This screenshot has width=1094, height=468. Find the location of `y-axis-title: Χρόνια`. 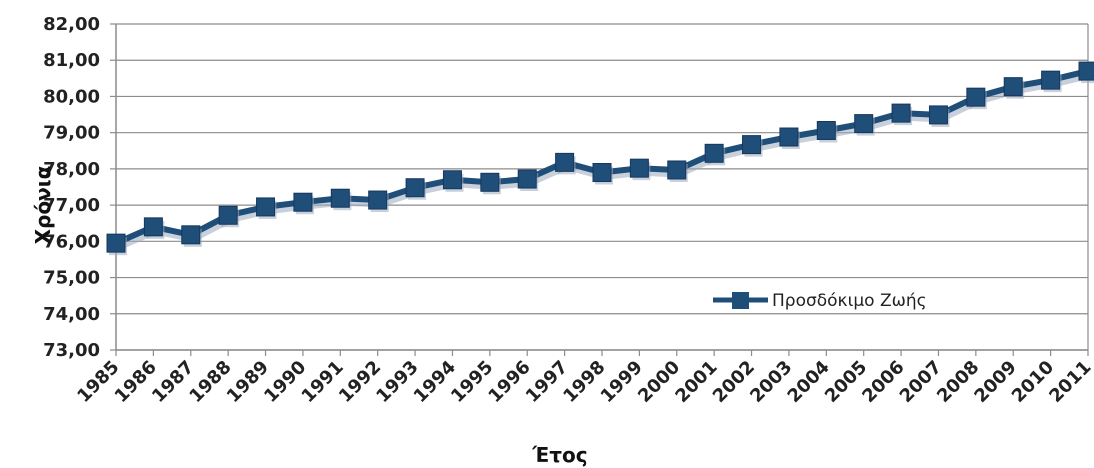

y-axis-title: Χρόνια is located at coordinates (43, 205).